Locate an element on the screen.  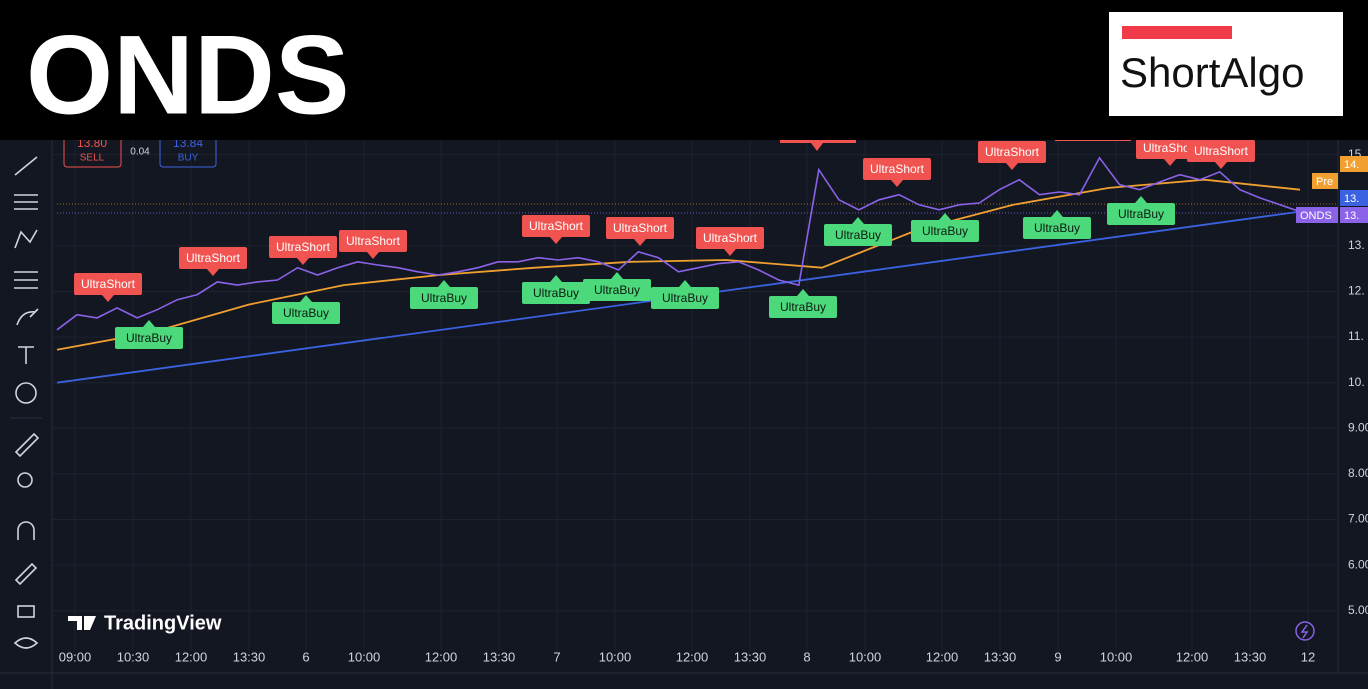
price-badge-label: ONDS is located at coordinates (1316, 216).